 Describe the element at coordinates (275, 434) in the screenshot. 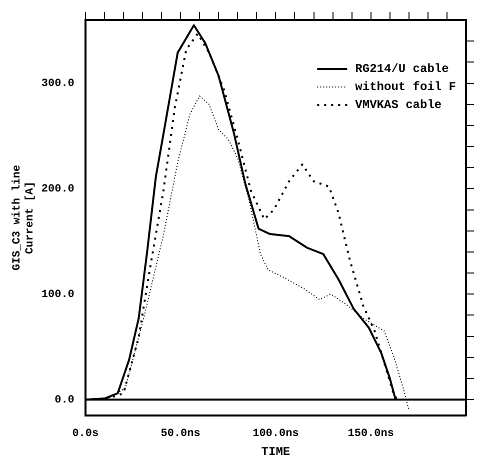

I see `x-tick-label: 100.0ns` at that location.